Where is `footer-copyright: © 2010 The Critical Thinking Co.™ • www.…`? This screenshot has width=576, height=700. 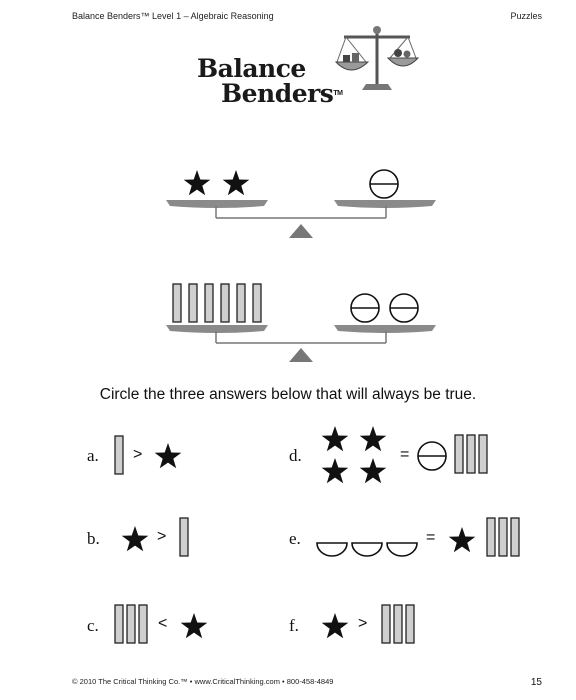
footer-copyright: © 2010 The Critical Thinking Co.™ • www.… is located at coordinates (203, 681).